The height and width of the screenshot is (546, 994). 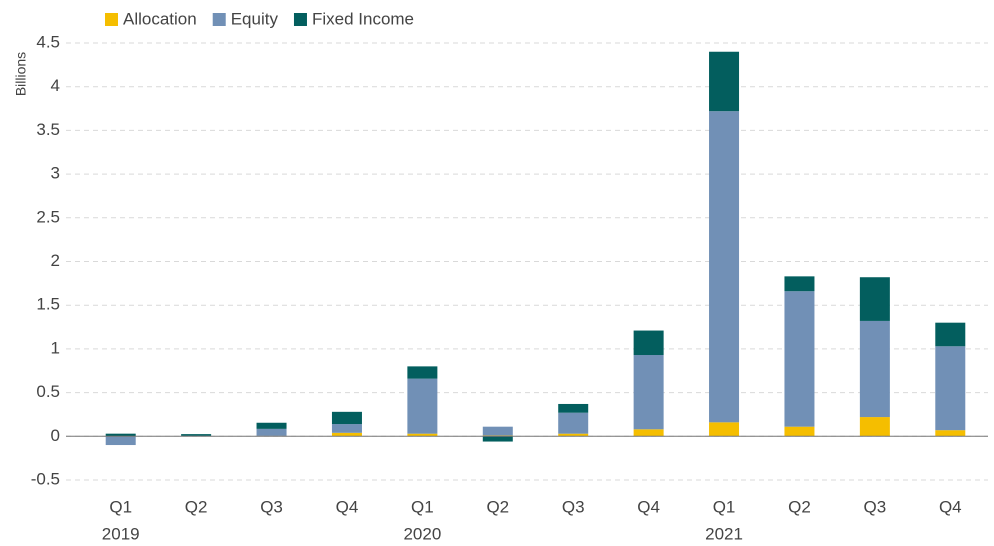 I want to click on y-tick-label: 2, so click(x=55, y=260).